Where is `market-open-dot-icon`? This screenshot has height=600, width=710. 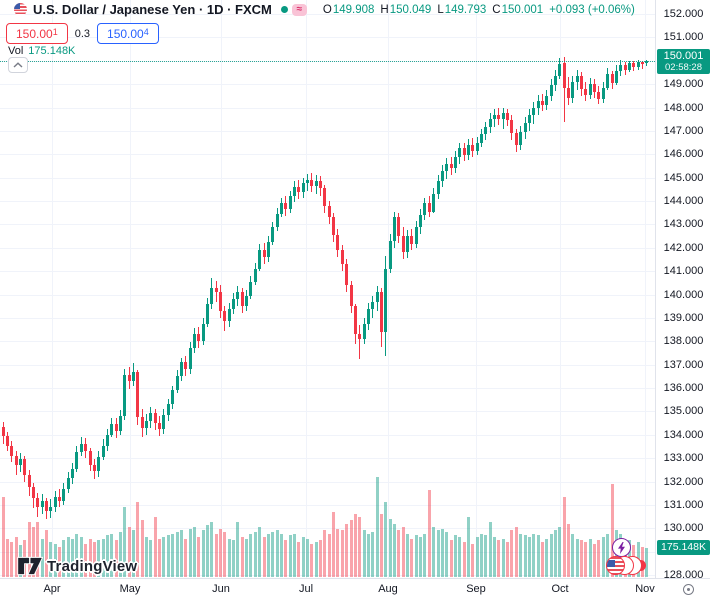 market-open-dot-icon is located at coordinates (284, 9).